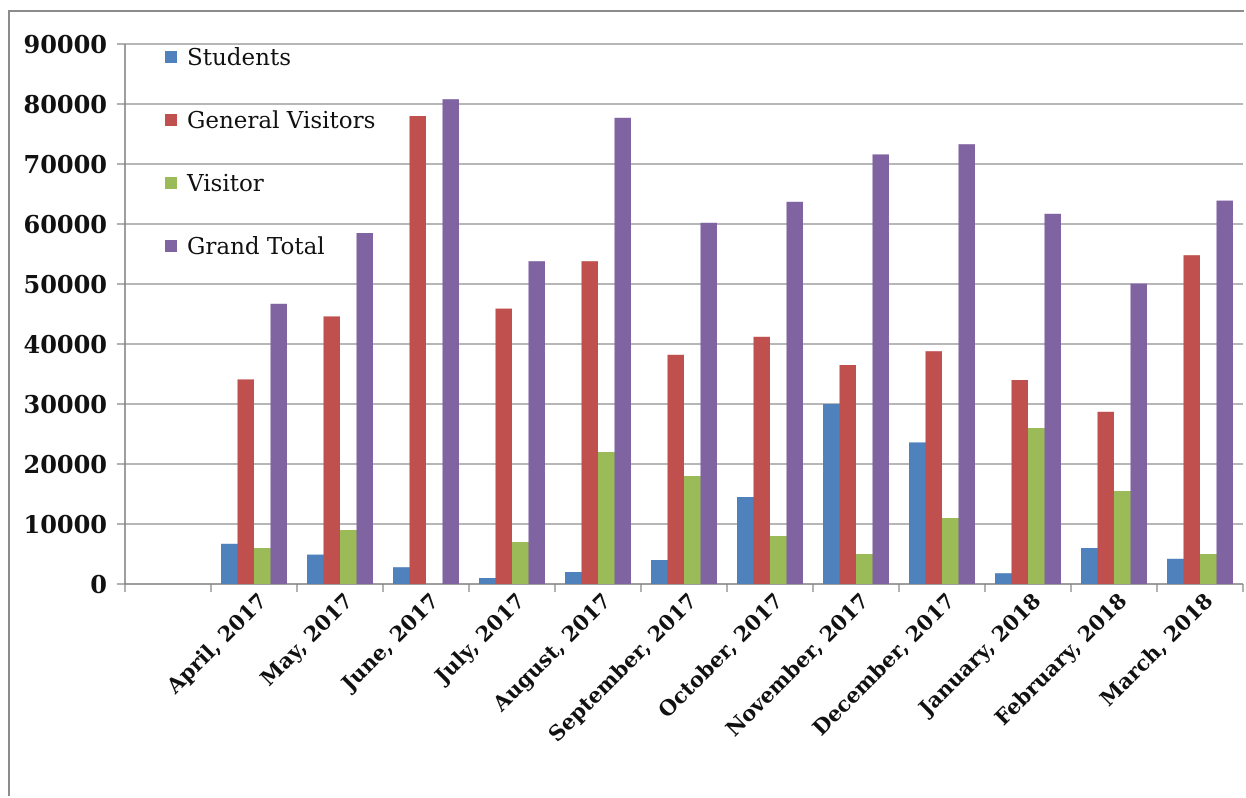 The height and width of the screenshot is (798, 1246). I want to click on legend-swatch-grand-total, so click(171, 246).